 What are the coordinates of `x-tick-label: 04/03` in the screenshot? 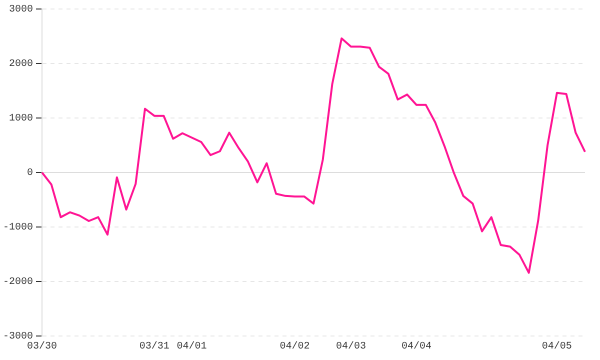 It's located at (351, 346).